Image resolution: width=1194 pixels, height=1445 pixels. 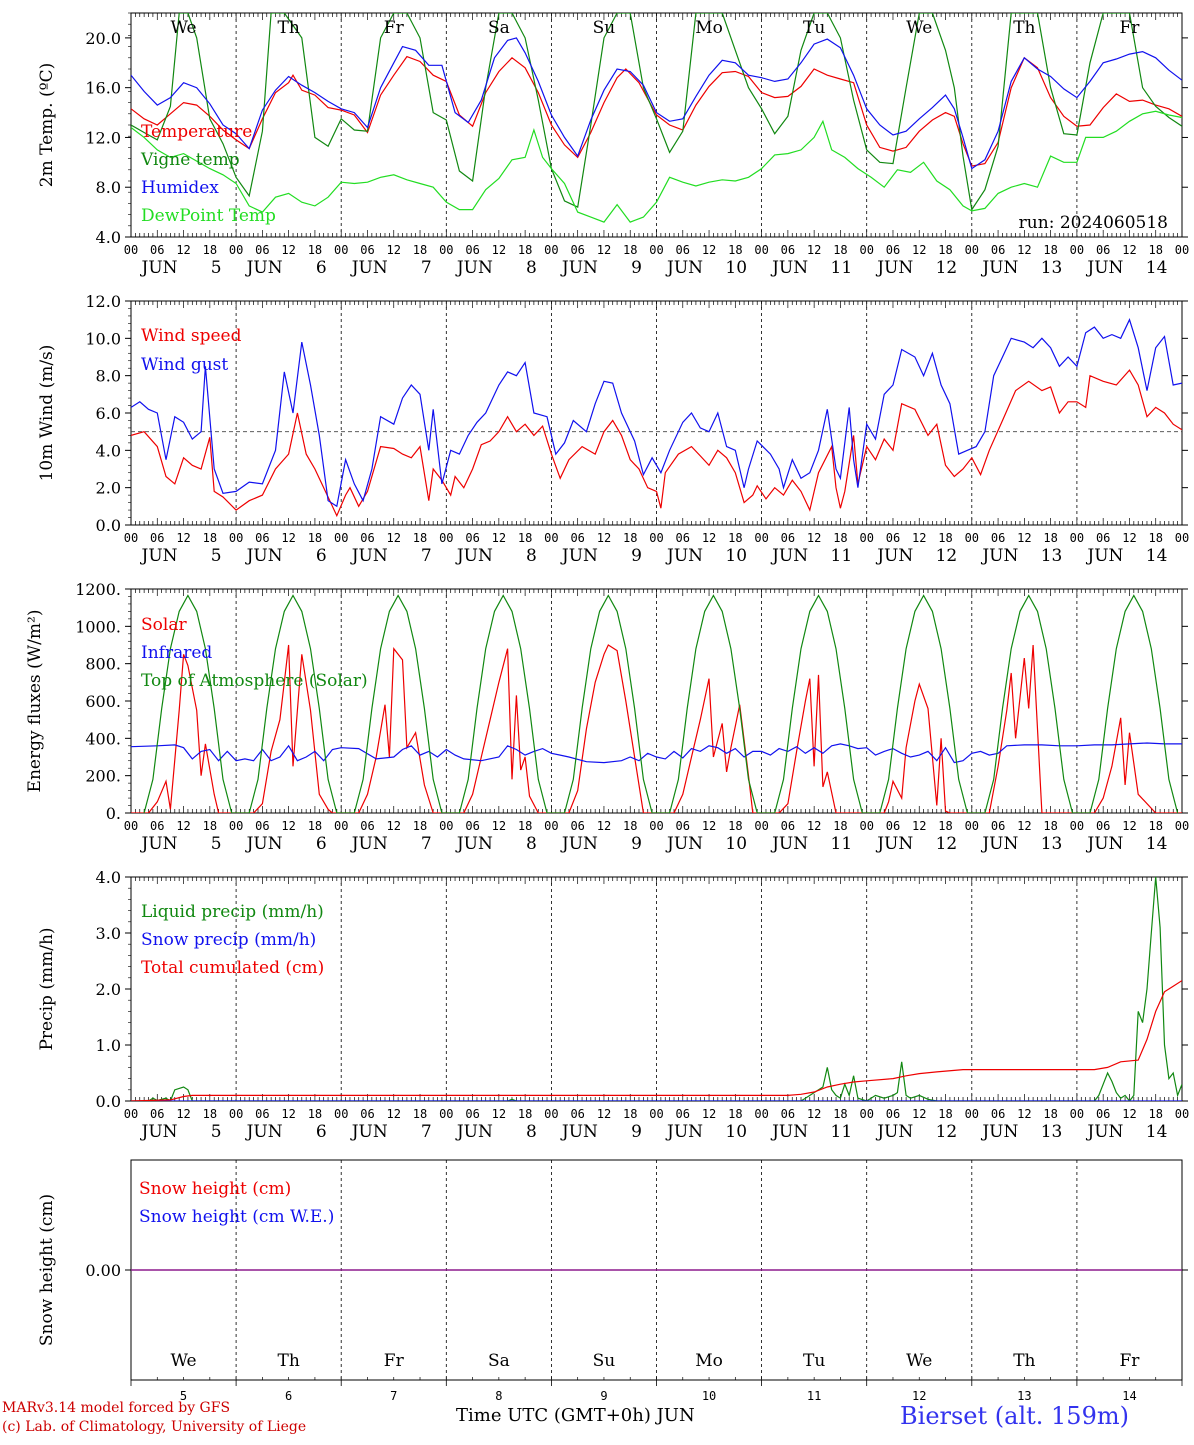 I want to click on weekday-label: Sa, so click(x=499, y=1361).